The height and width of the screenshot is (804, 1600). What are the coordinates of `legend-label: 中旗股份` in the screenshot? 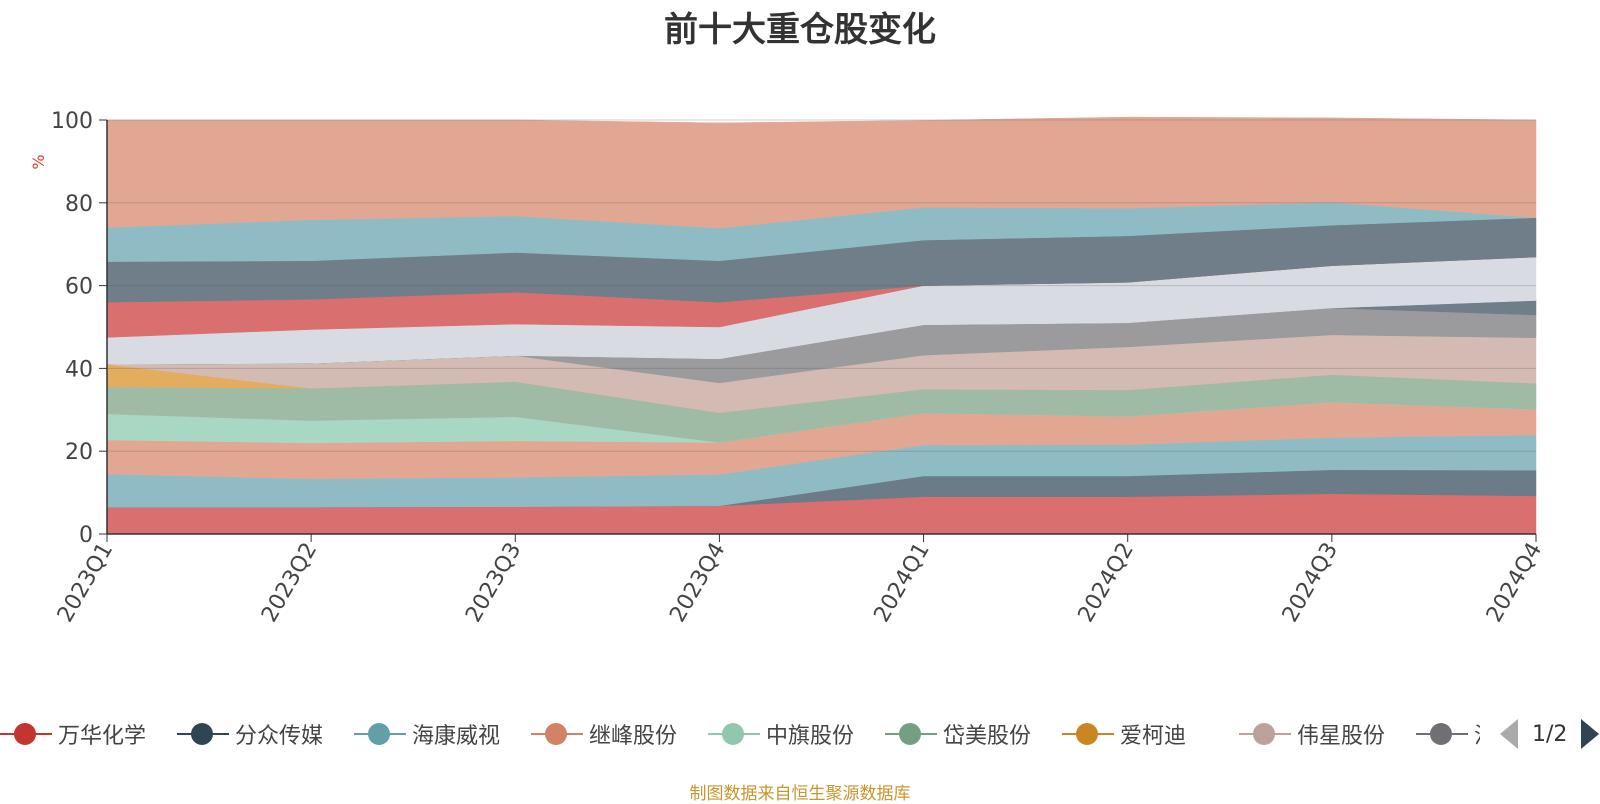 It's located at (810, 736).